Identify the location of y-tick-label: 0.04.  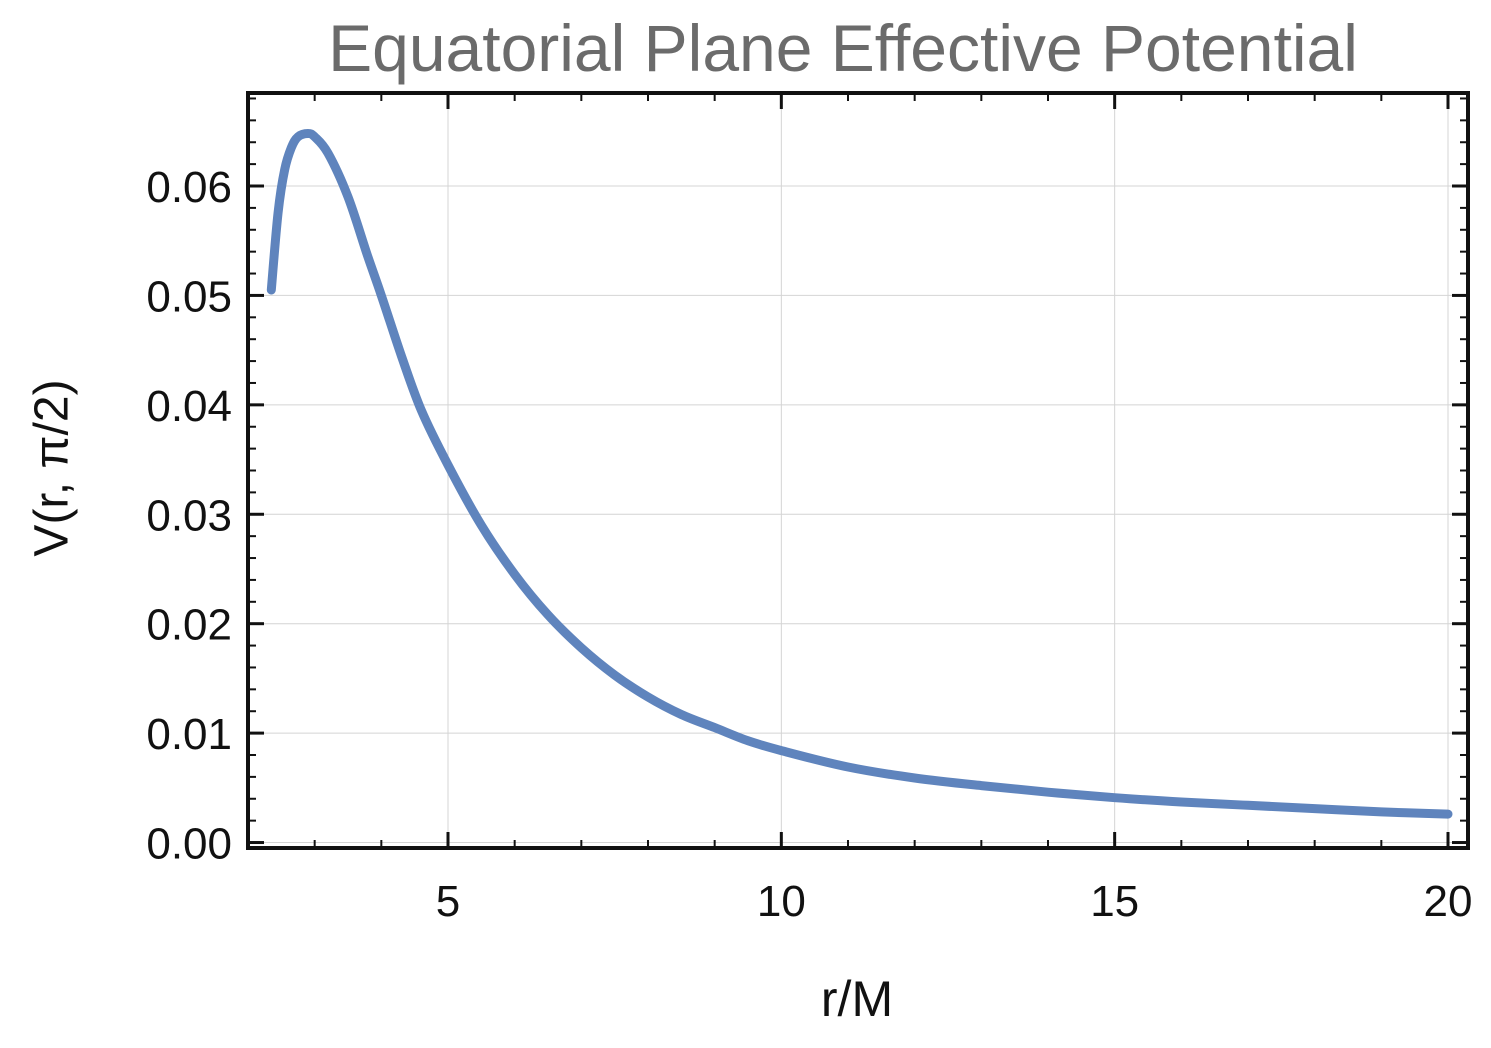
(189, 406).